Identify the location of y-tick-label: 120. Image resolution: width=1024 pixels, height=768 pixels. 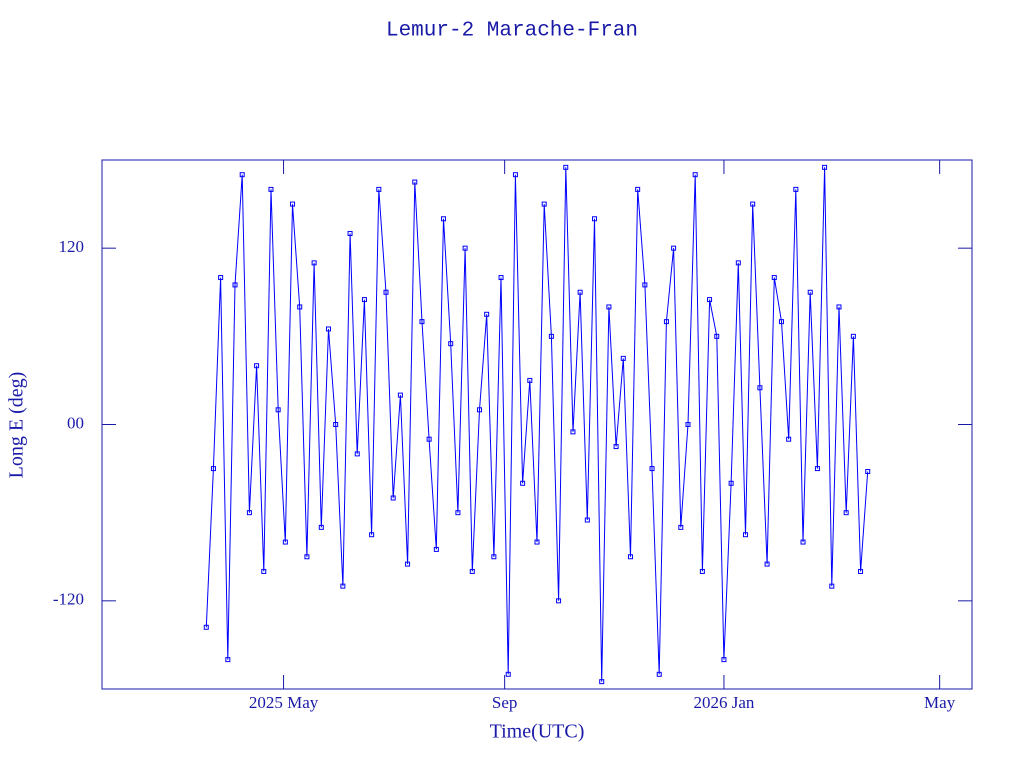
(72, 246).